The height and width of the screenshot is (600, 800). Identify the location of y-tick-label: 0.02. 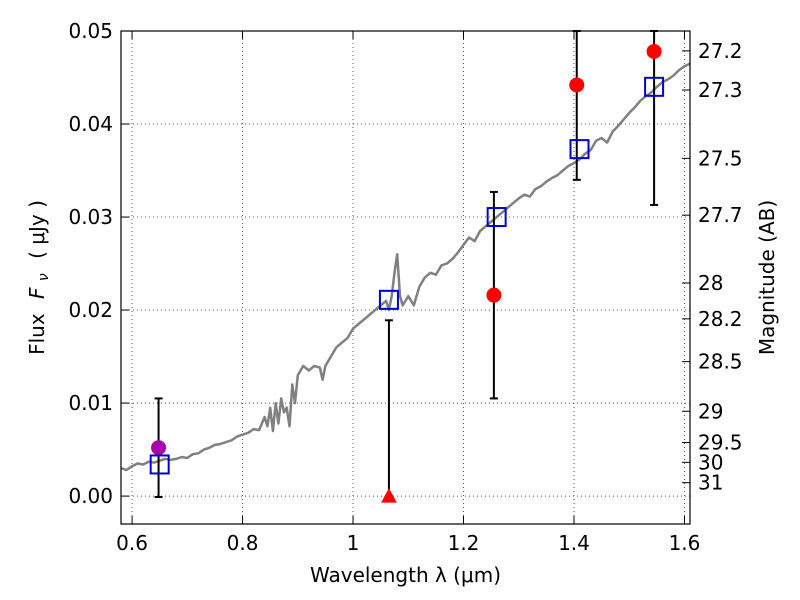
(90, 310).